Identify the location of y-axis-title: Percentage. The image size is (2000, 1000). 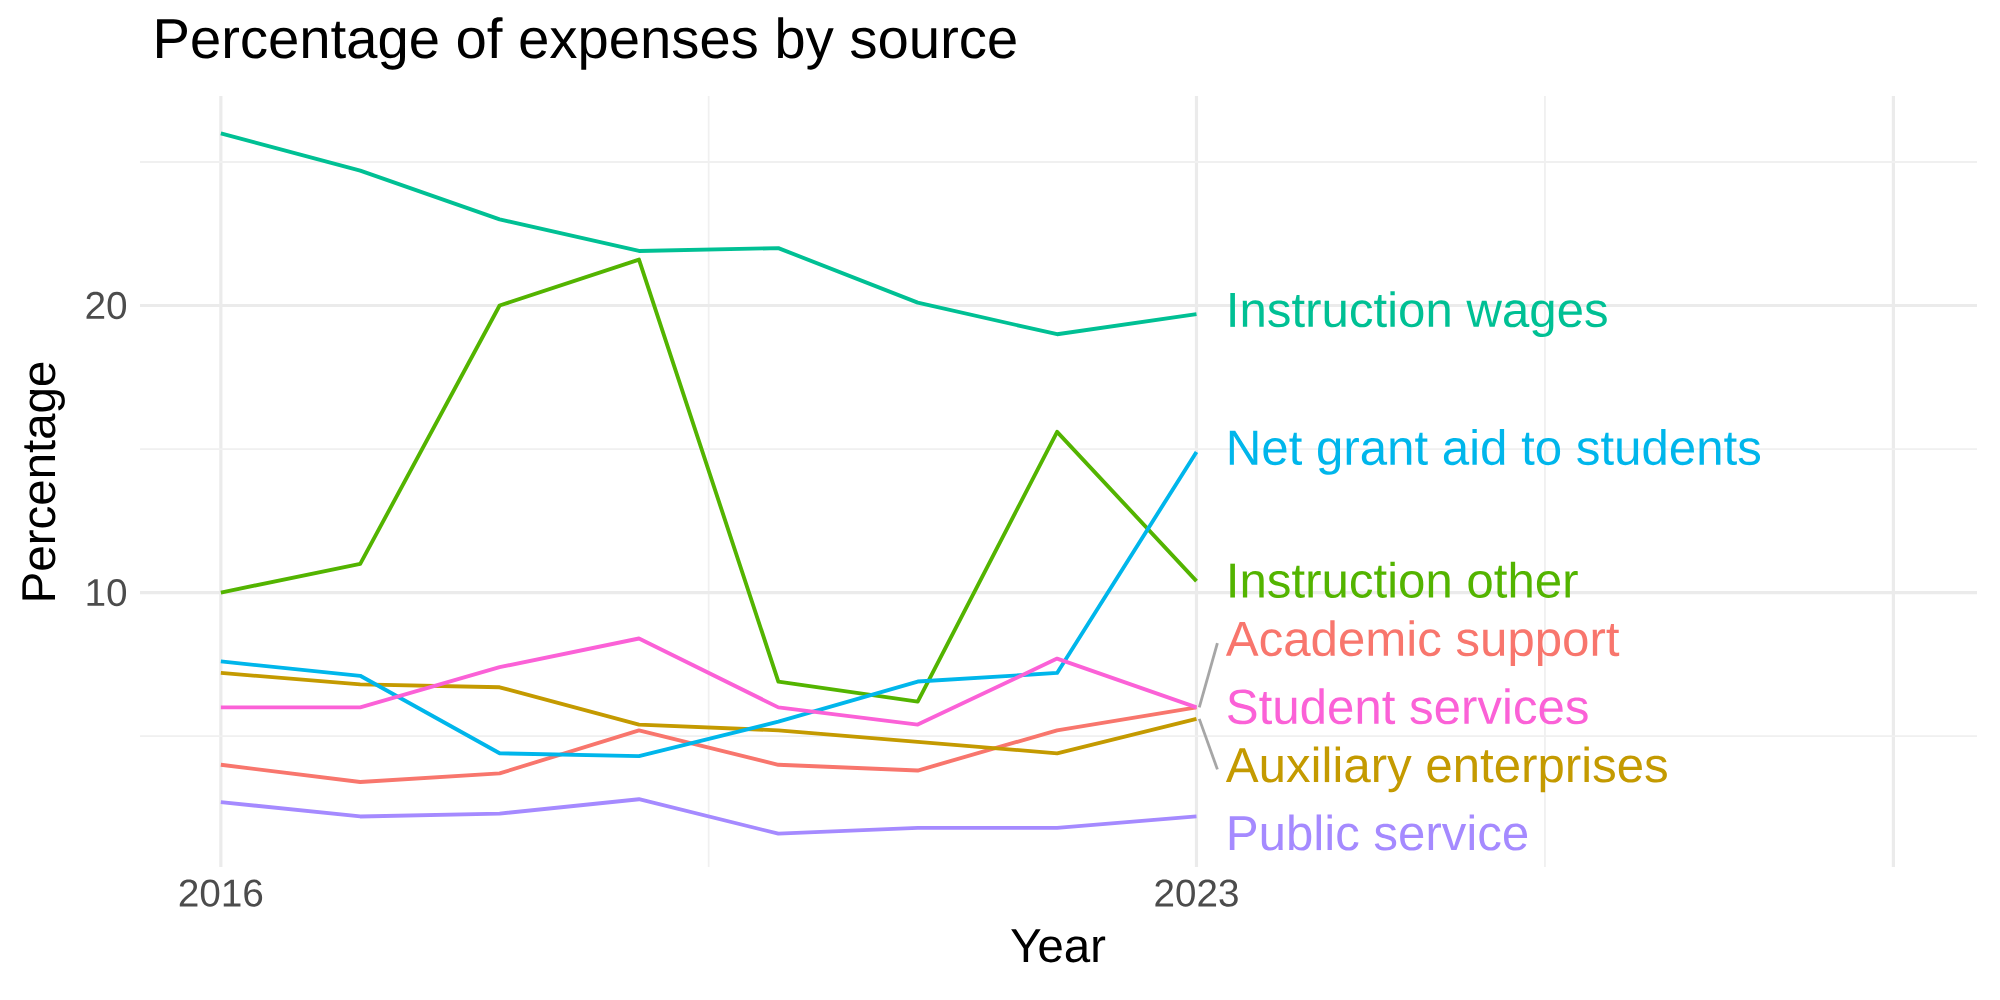
(43, 481).